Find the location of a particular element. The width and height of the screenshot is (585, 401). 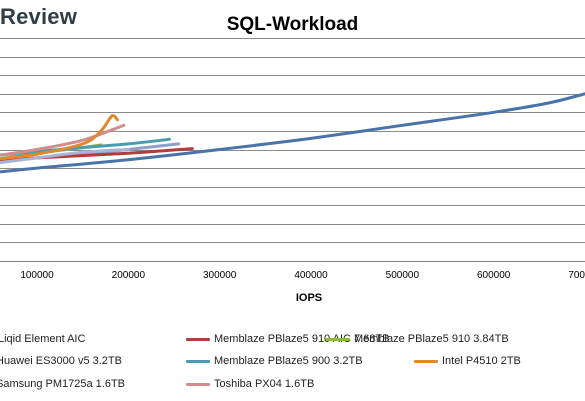

x-tick-label: 300000 is located at coordinates (220, 275).